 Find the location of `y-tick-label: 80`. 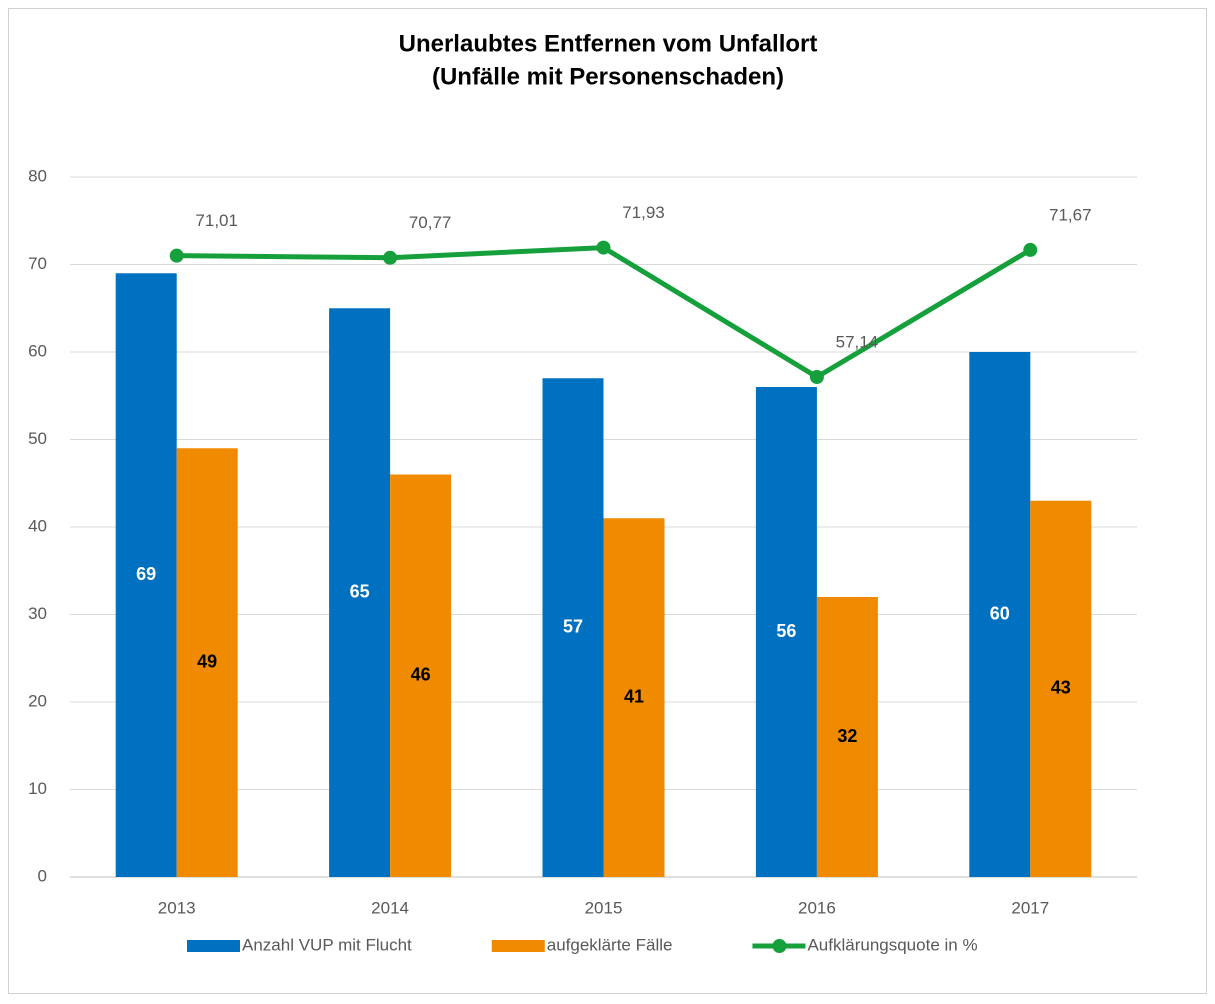

y-tick-label: 80 is located at coordinates (37, 175).